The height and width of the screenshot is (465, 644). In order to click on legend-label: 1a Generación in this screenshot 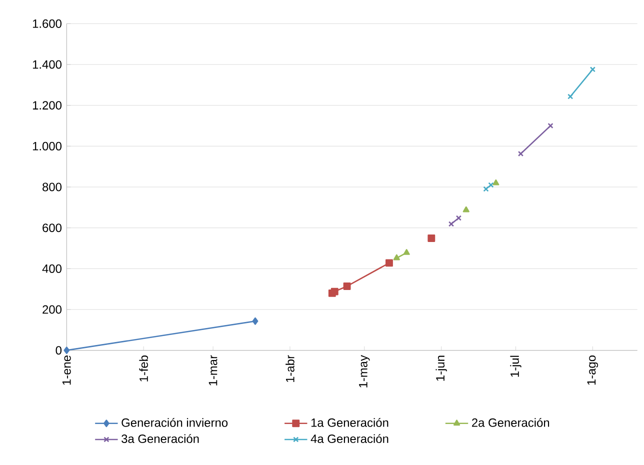, I will do `click(349, 422)`.